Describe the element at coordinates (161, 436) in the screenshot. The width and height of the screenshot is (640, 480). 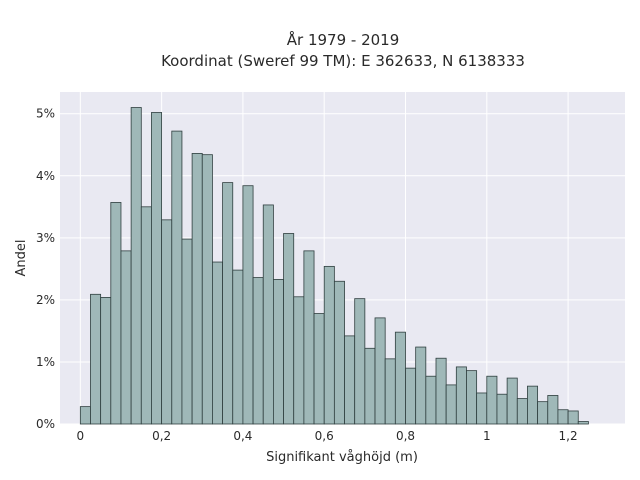
I see `x-tick-label: 0,2` at that location.